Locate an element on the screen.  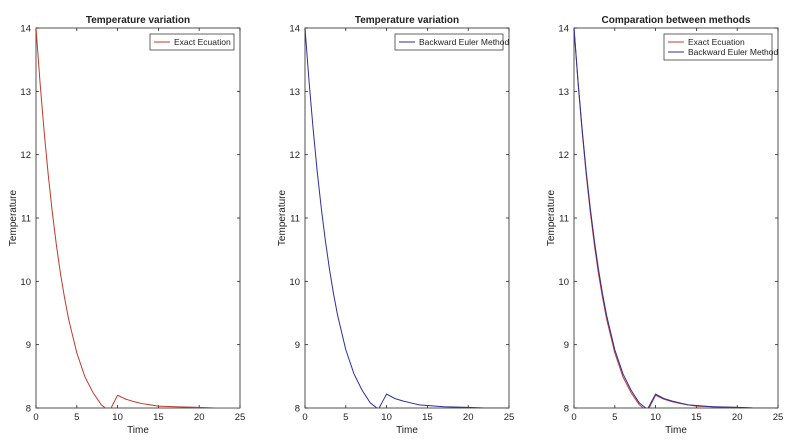
legend: Exact Ecuation is located at coordinates (192, 42).